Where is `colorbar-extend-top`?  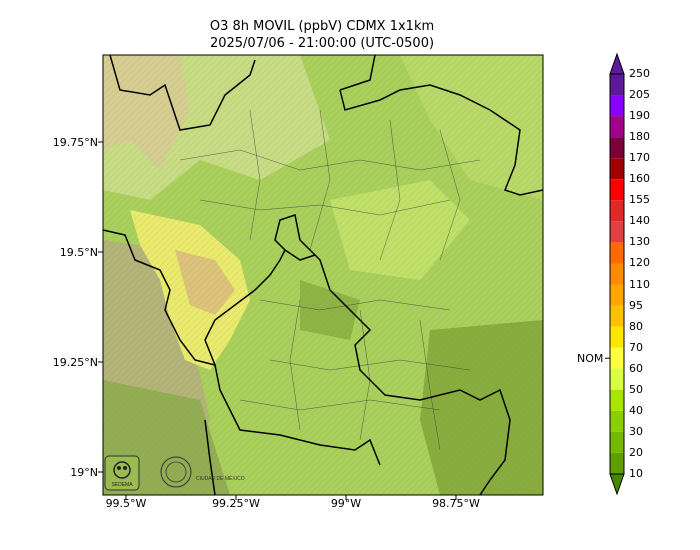 colorbar-extend-top is located at coordinates (617, 63).